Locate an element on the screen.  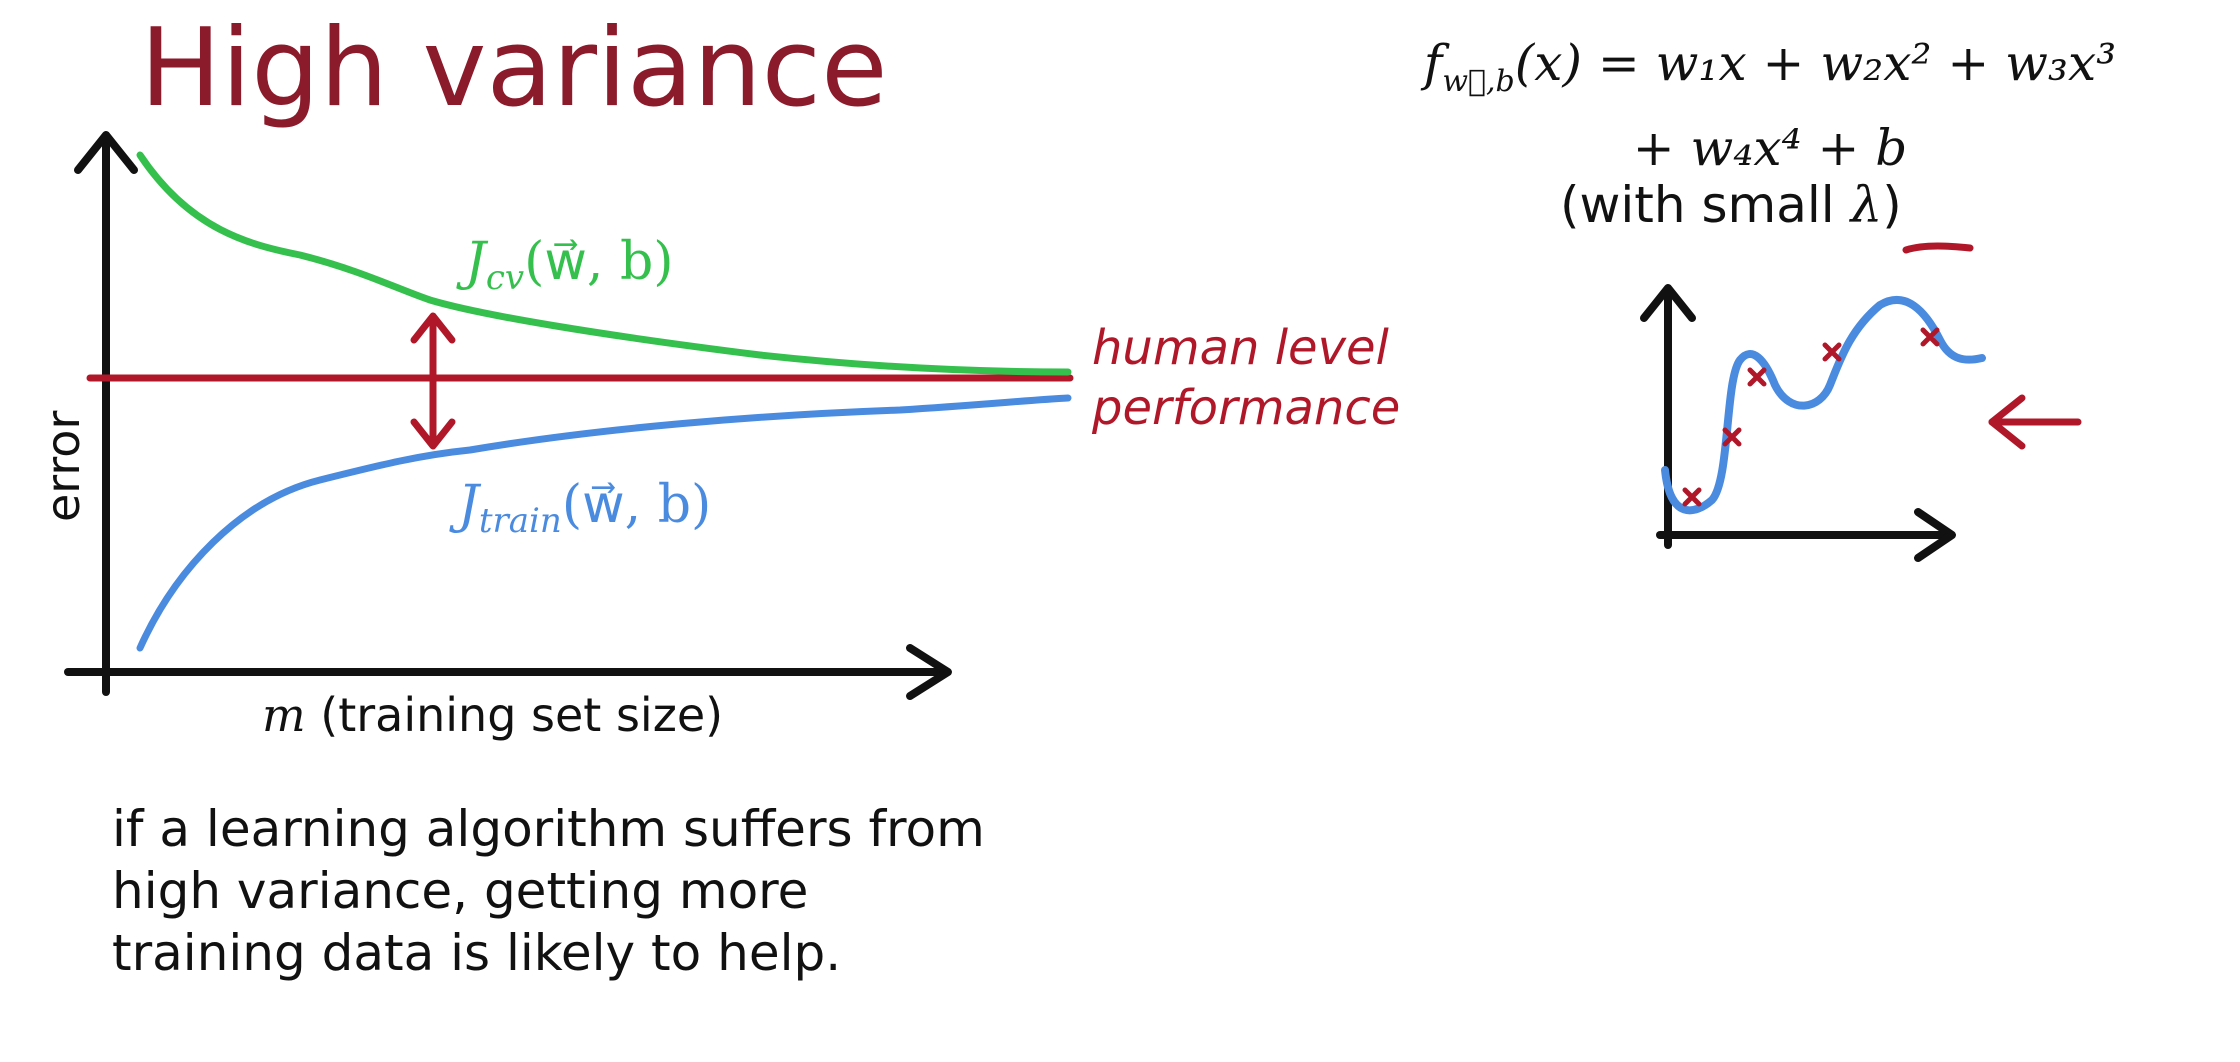
human-level-label-line2: performance is located at coordinates (1246, 408).